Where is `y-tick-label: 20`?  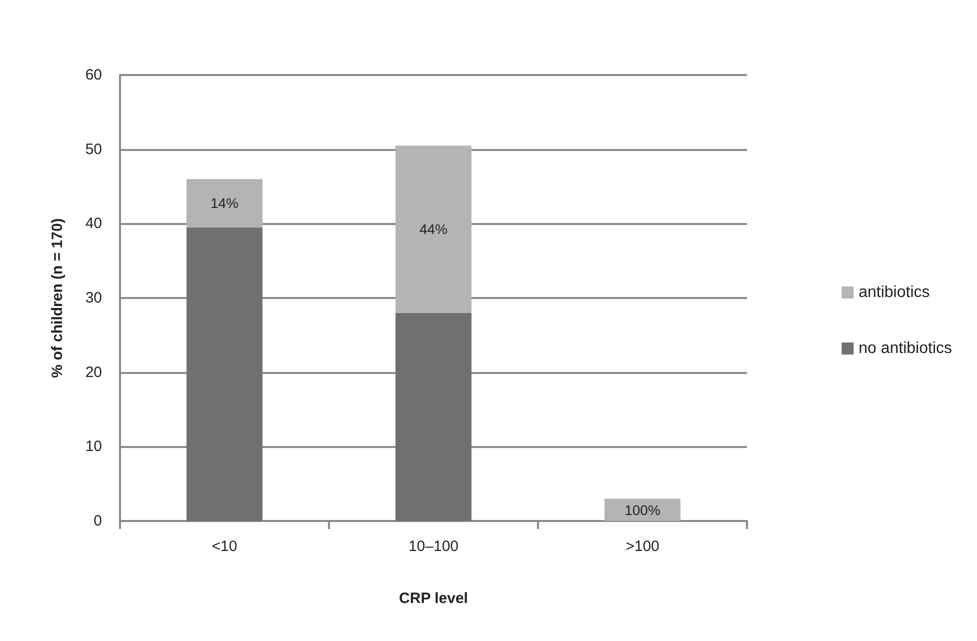 y-tick-label: 20 is located at coordinates (93, 372).